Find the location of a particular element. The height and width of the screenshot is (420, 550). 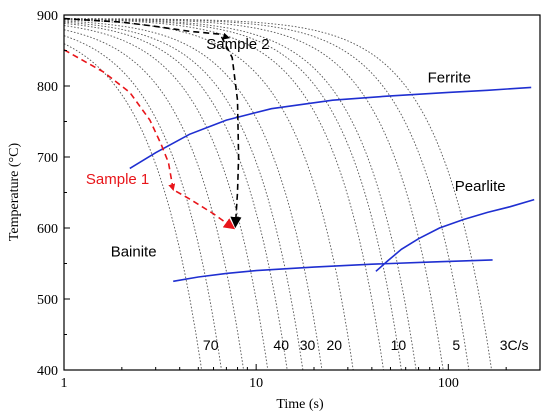

annotation-sample-1: Sample 1 is located at coordinates (117, 179).